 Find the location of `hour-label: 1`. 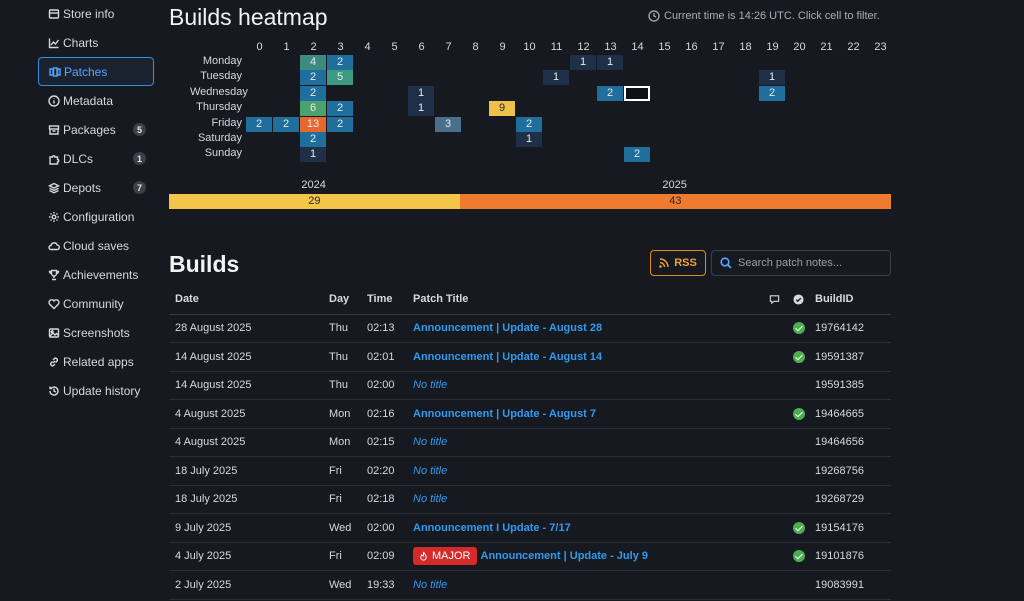

hour-label: 1 is located at coordinates (286, 47).